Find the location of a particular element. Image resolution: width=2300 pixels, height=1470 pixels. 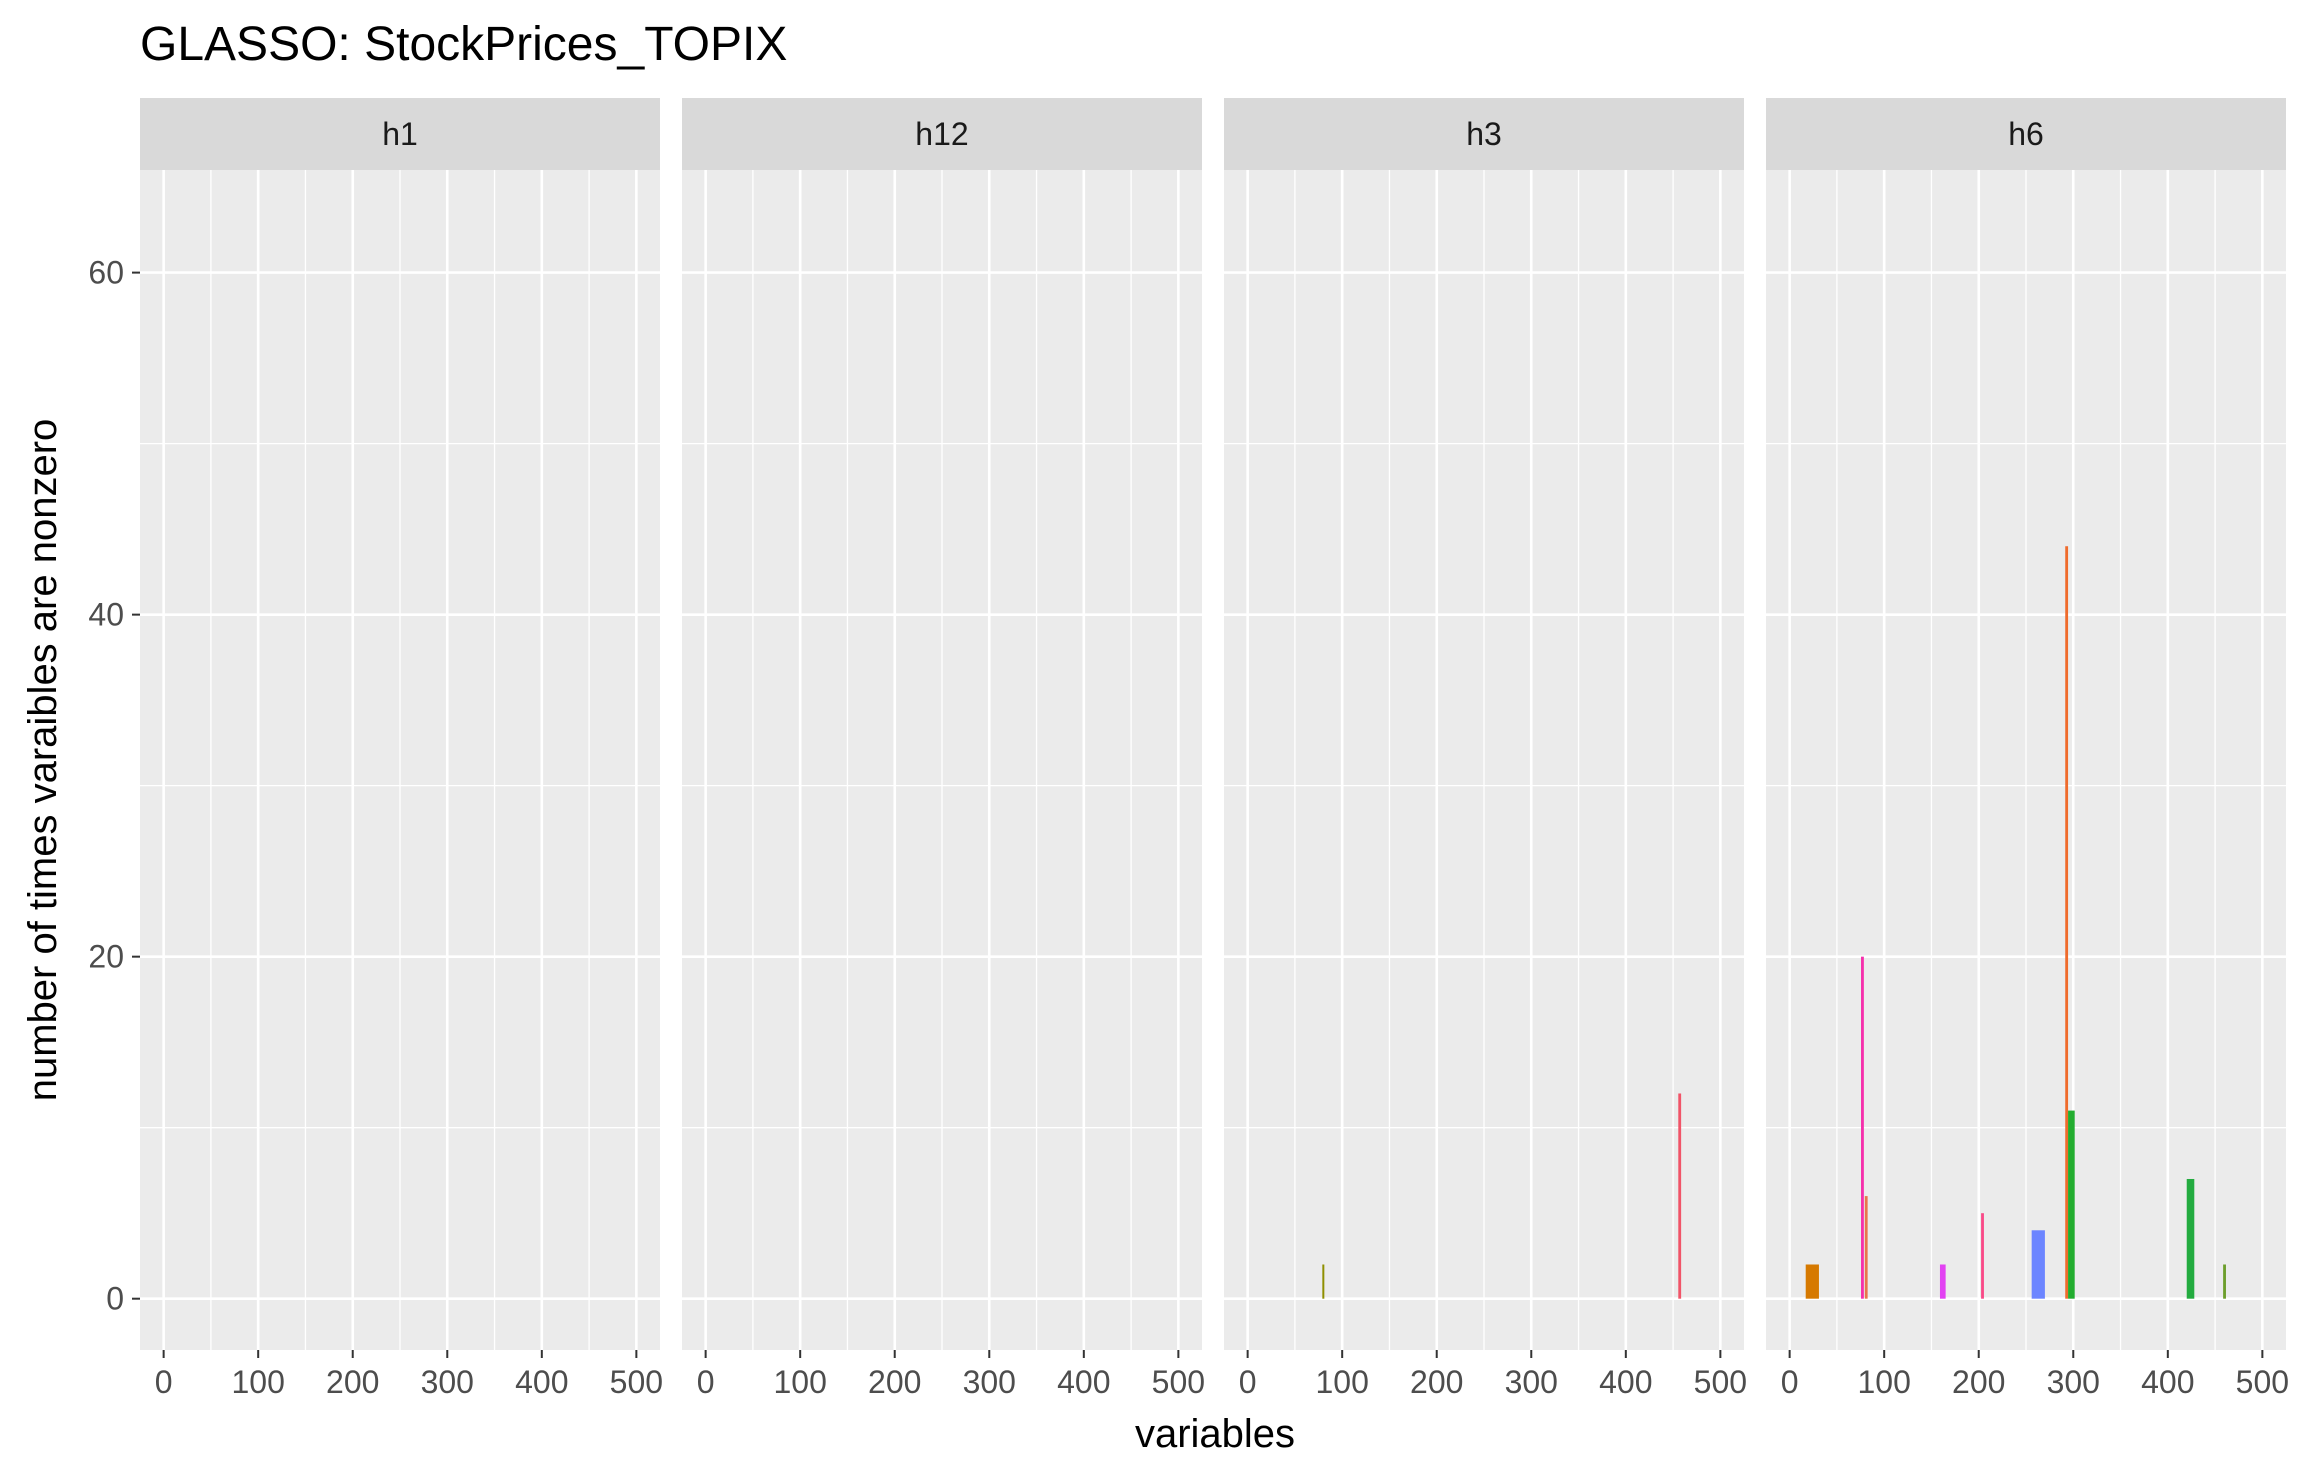

facet-strip-label: h6 is located at coordinates (2026, 134).